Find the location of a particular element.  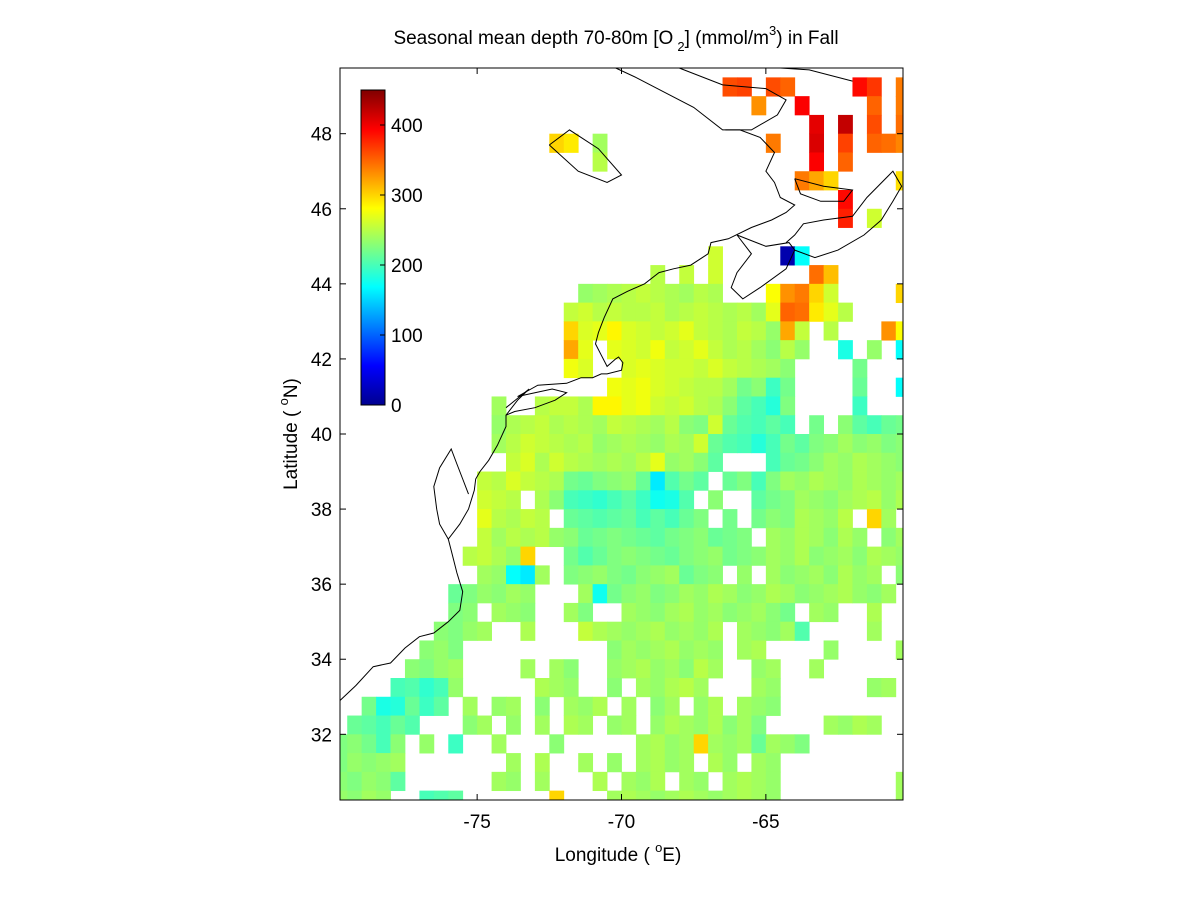

y-tick-label: 48 is located at coordinates (321, 135).